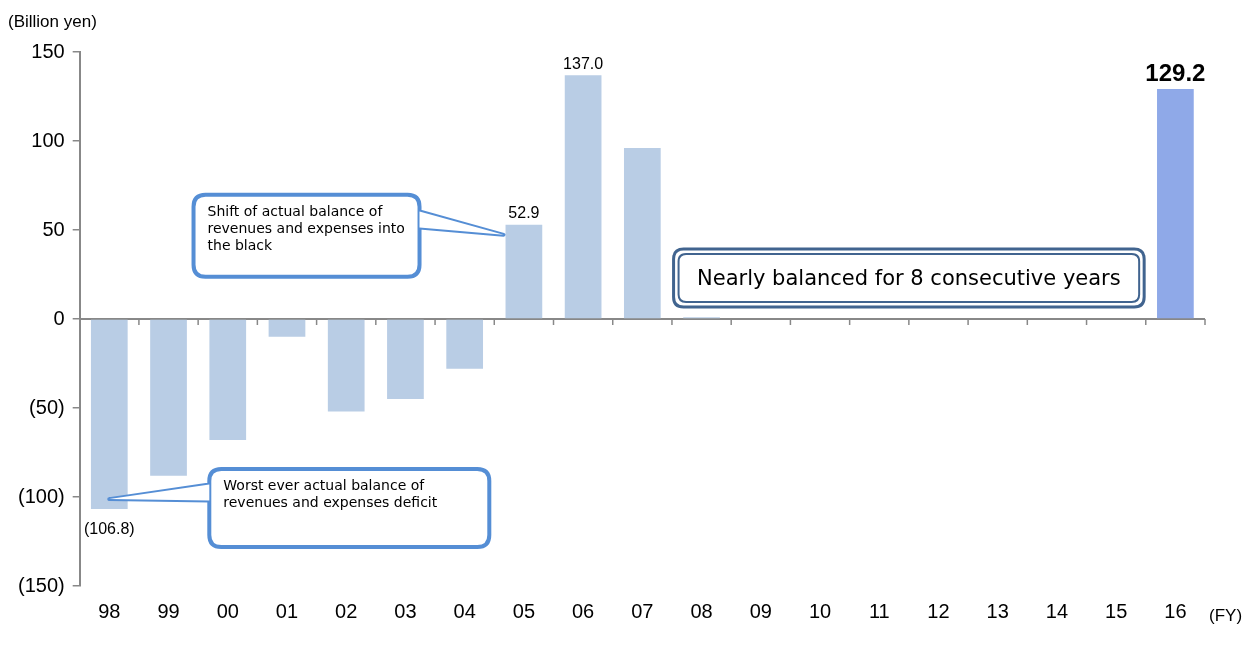  What do you see at coordinates (524, 213) in the screenshot?
I see `data-label: 52.9` at bounding box center [524, 213].